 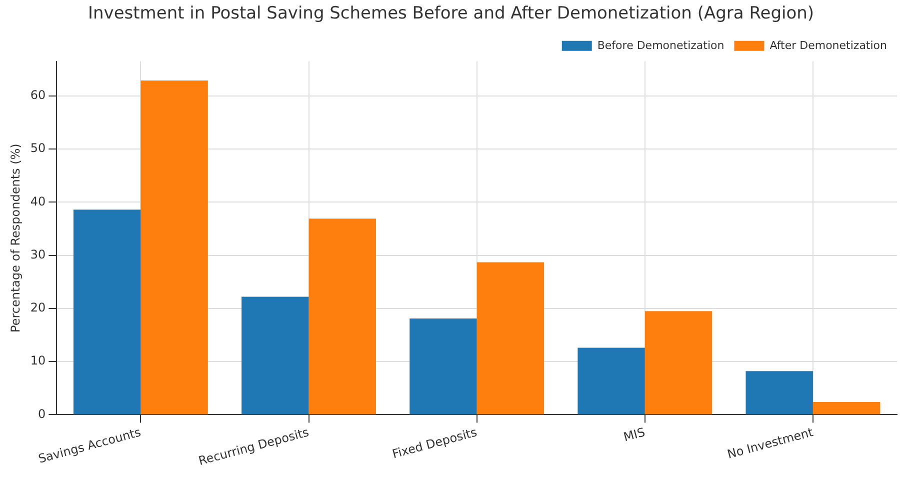 I want to click on y-axis-title: Percentage of Respondents (%), so click(x=15, y=238).